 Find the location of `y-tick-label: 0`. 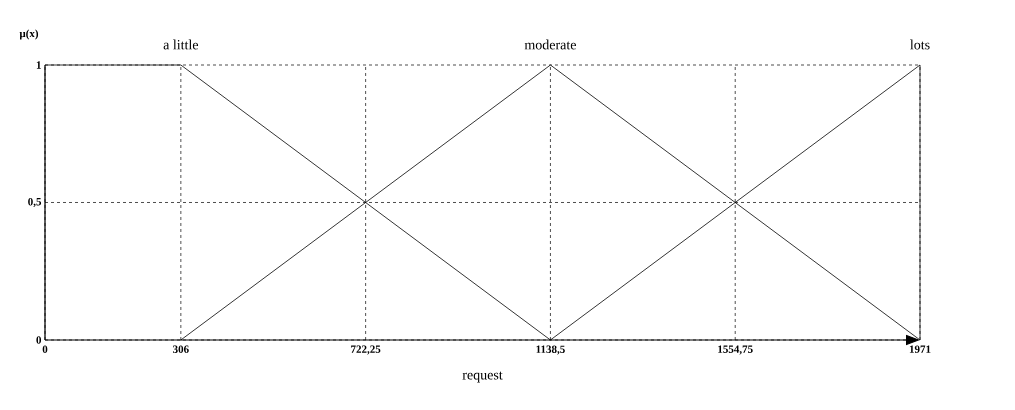

y-tick-label: 0 is located at coordinates (39, 340).